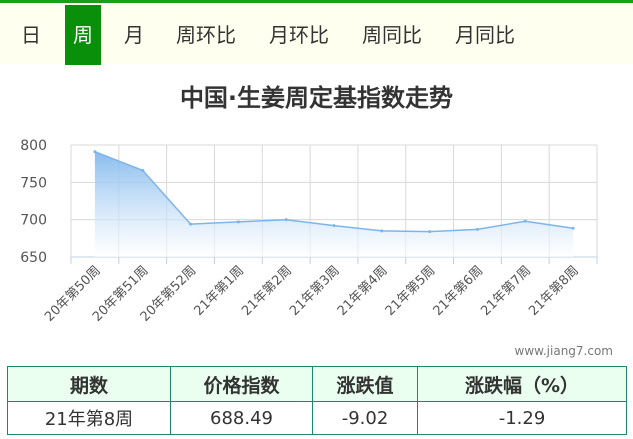  What do you see at coordinates (506, 291) in the screenshot?
I see `x-tick-label: 21年第7周` at bounding box center [506, 291].